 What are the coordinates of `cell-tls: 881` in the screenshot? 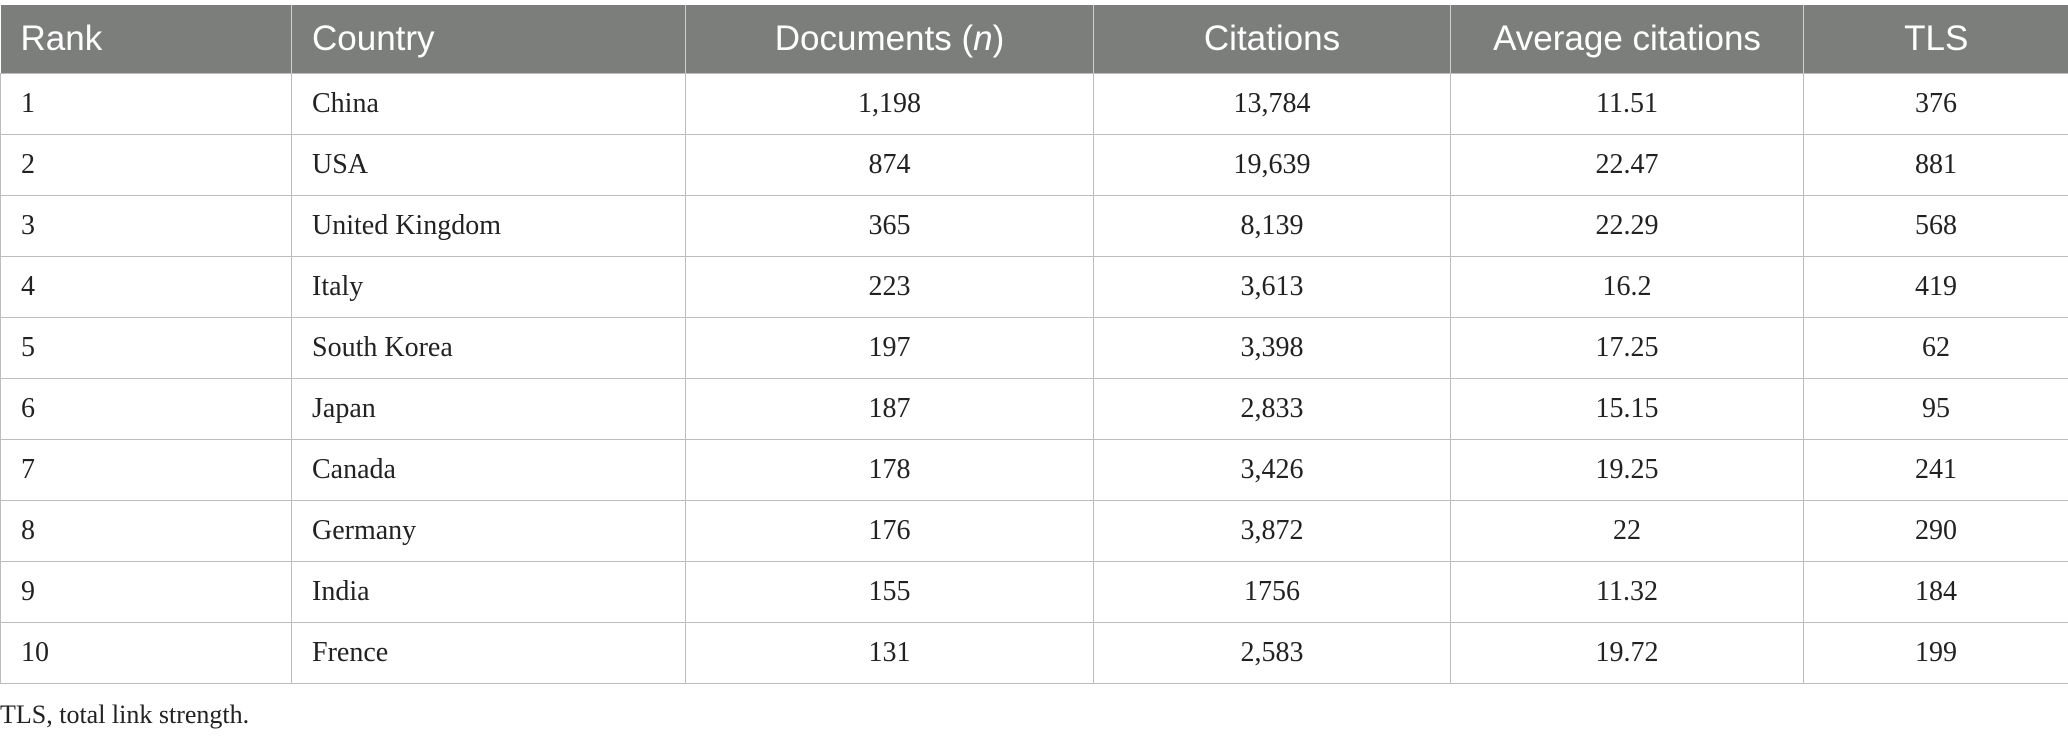 It's located at (1935, 165).